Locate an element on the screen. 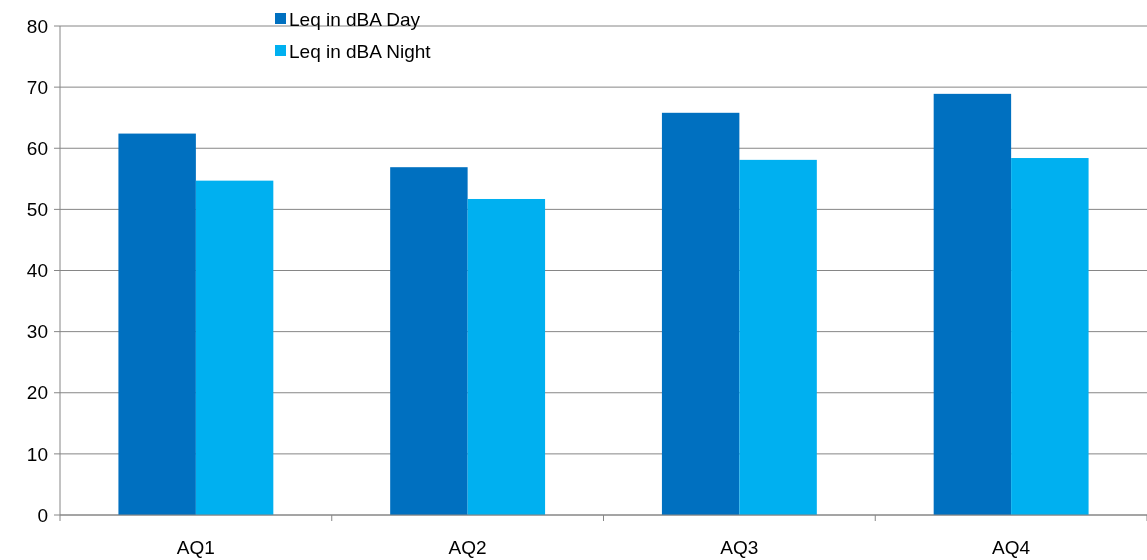 The width and height of the screenshot is (1147, 560). y-tick-label: 50 is located at coordinates (37, 210).